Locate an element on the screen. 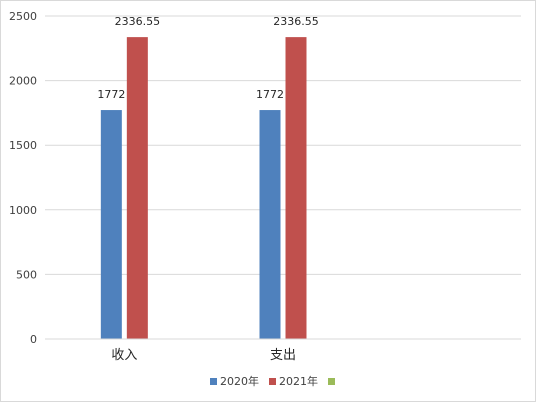 This screenshot has width=536, height=403. y-tick-label: 0 is located at coordinates (33, 339).